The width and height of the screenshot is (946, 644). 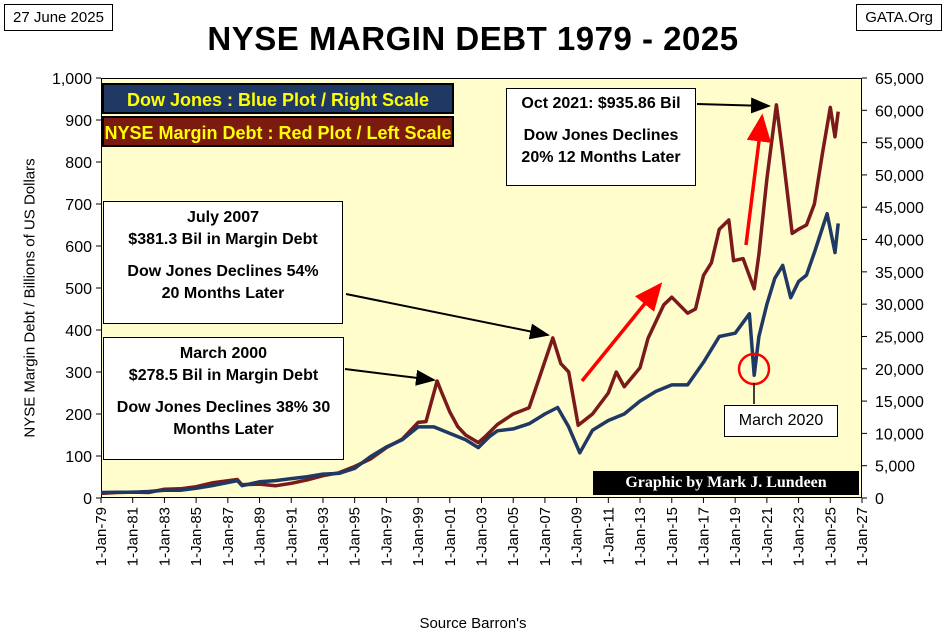 I want to click on source-note: Source Barron's, so click(x=473, y=623).